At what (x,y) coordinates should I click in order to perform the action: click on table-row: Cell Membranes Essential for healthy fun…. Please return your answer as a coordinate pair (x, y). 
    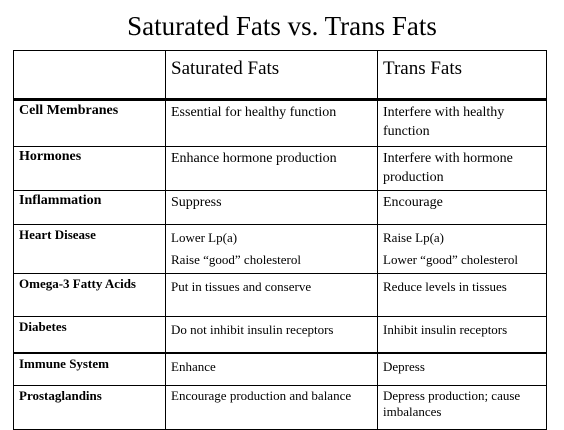
    Looking at the image, I should click on (280, 123).